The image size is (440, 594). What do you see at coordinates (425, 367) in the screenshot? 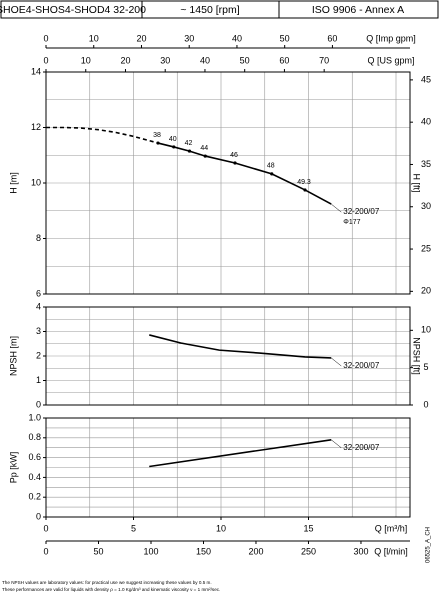
I see `y2-tick-label: 5` at bounding box center [425, 367].